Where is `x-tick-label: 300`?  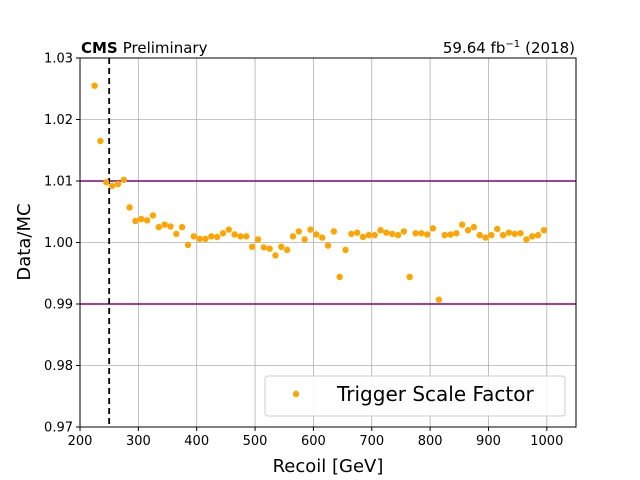
x-tick-label: 300 is located at coordinates (138, 441).